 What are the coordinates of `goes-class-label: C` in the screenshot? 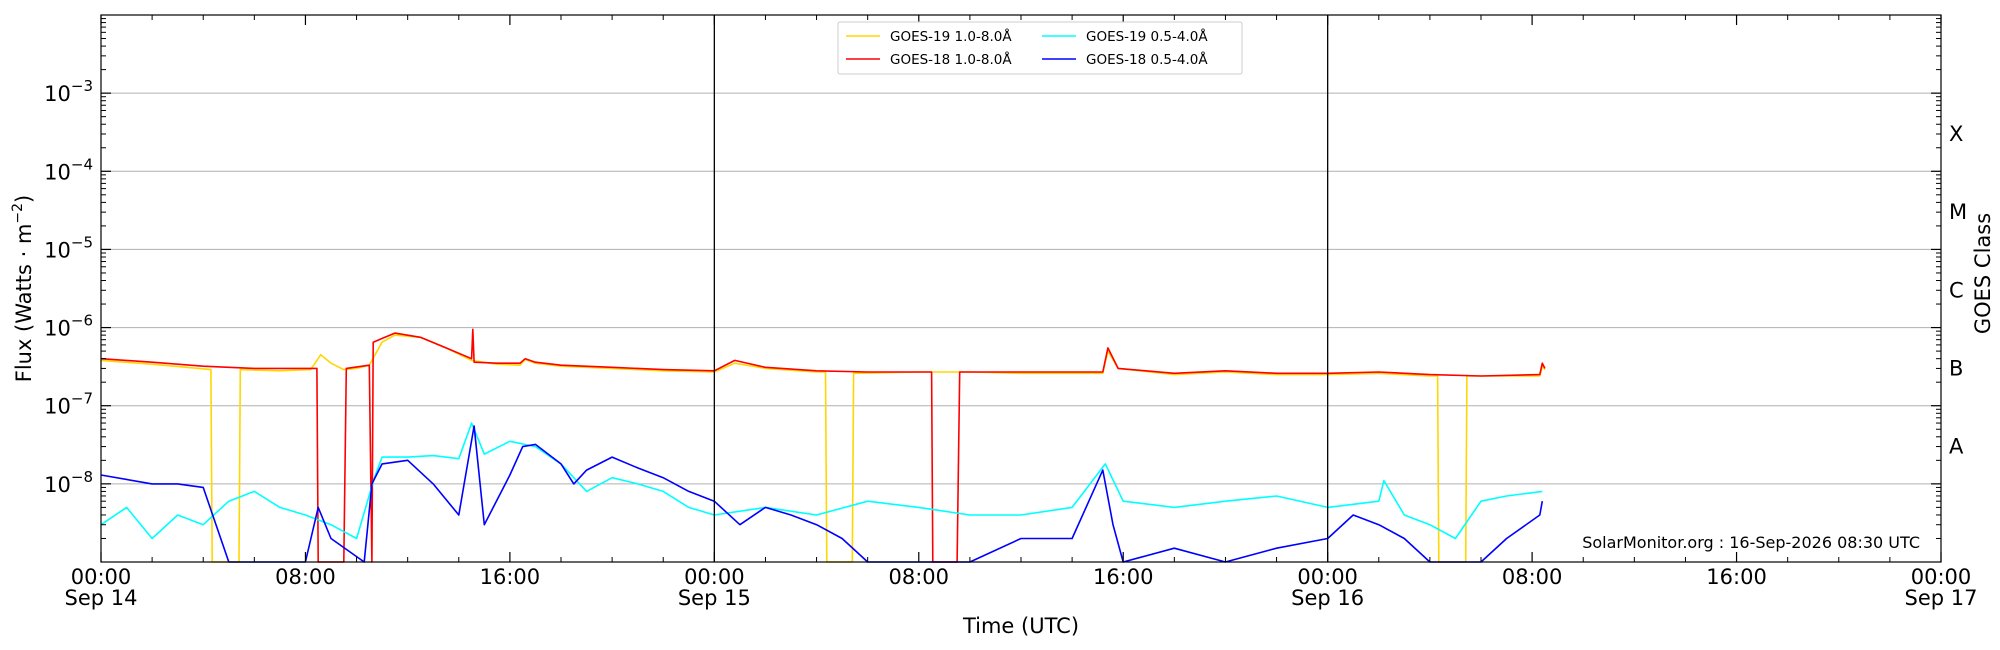 It's located at (1956, 290).